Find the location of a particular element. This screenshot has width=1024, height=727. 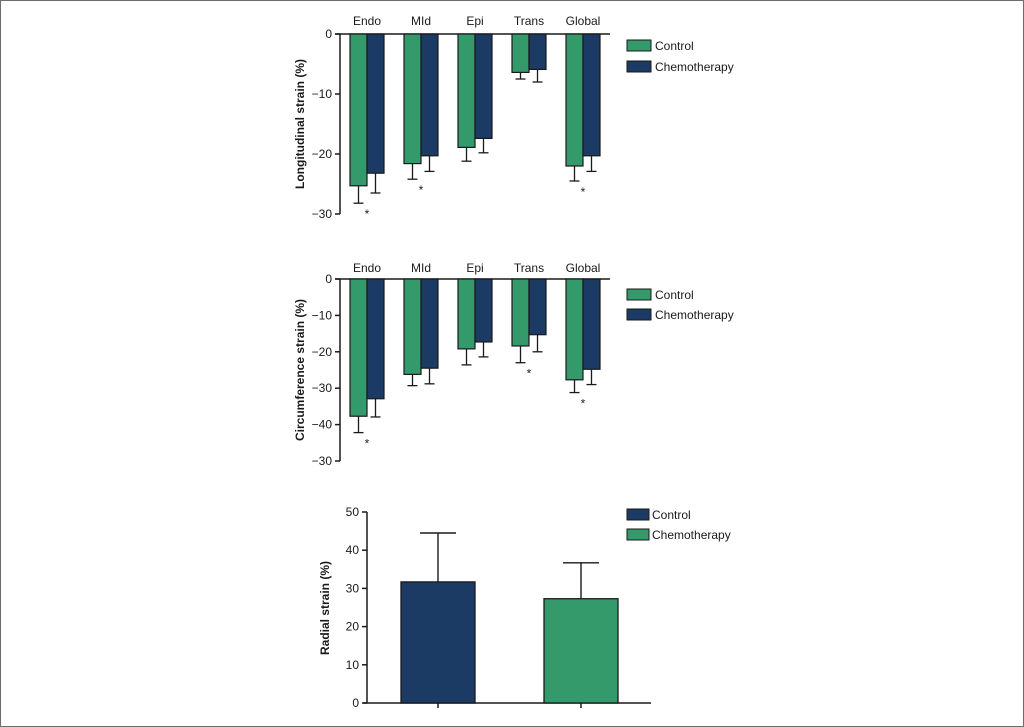

y-tick-label: 50 is located at coordinates (353, 512).